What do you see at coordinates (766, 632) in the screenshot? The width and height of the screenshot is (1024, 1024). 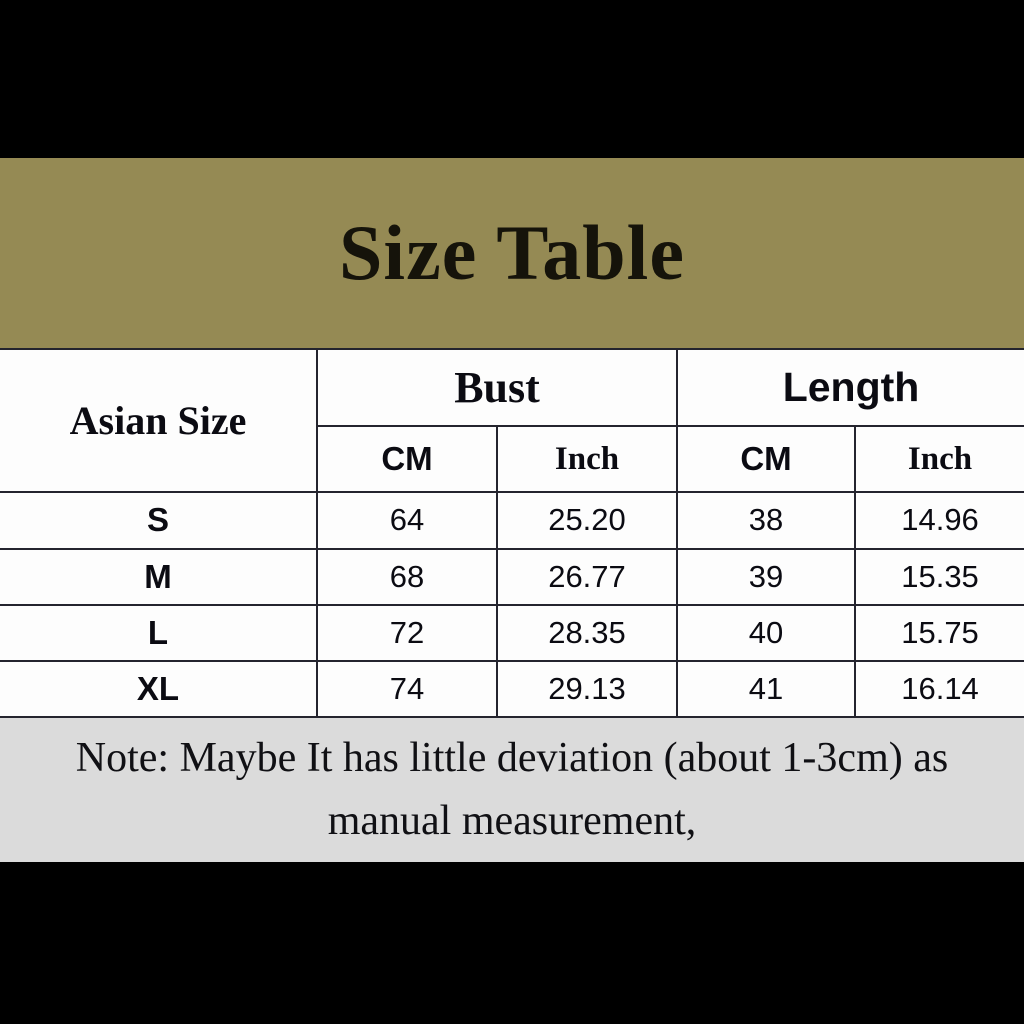 I see `length-cm-value: 40` at bounding box center [766, 632].